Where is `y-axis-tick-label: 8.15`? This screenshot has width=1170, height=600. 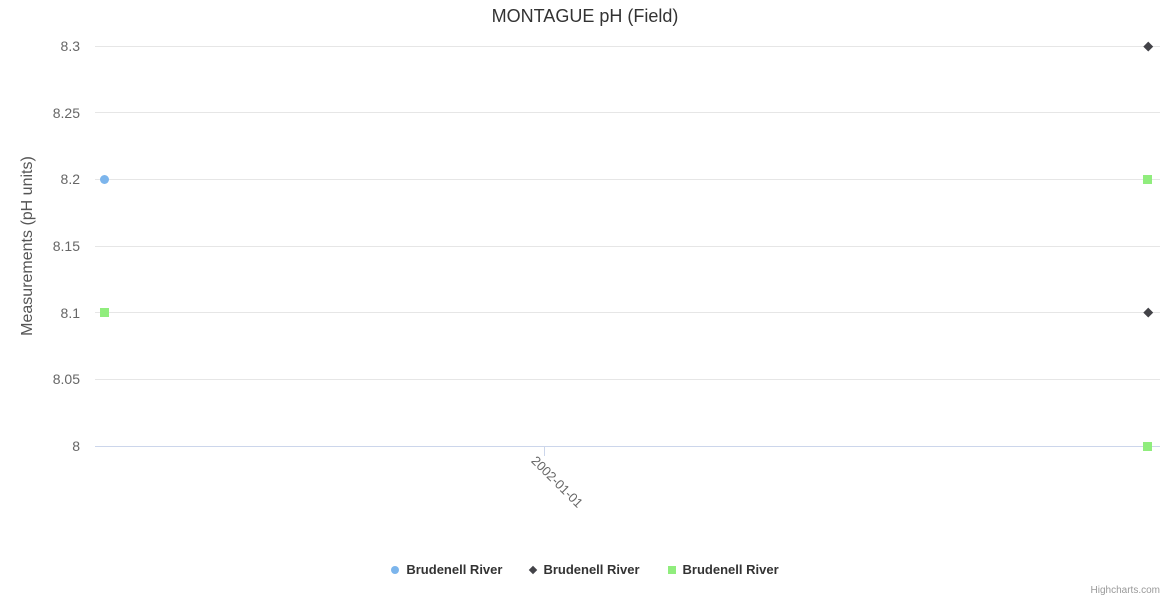 y-axis-tick-label: 8.15 is located at coordinates (66, 246).